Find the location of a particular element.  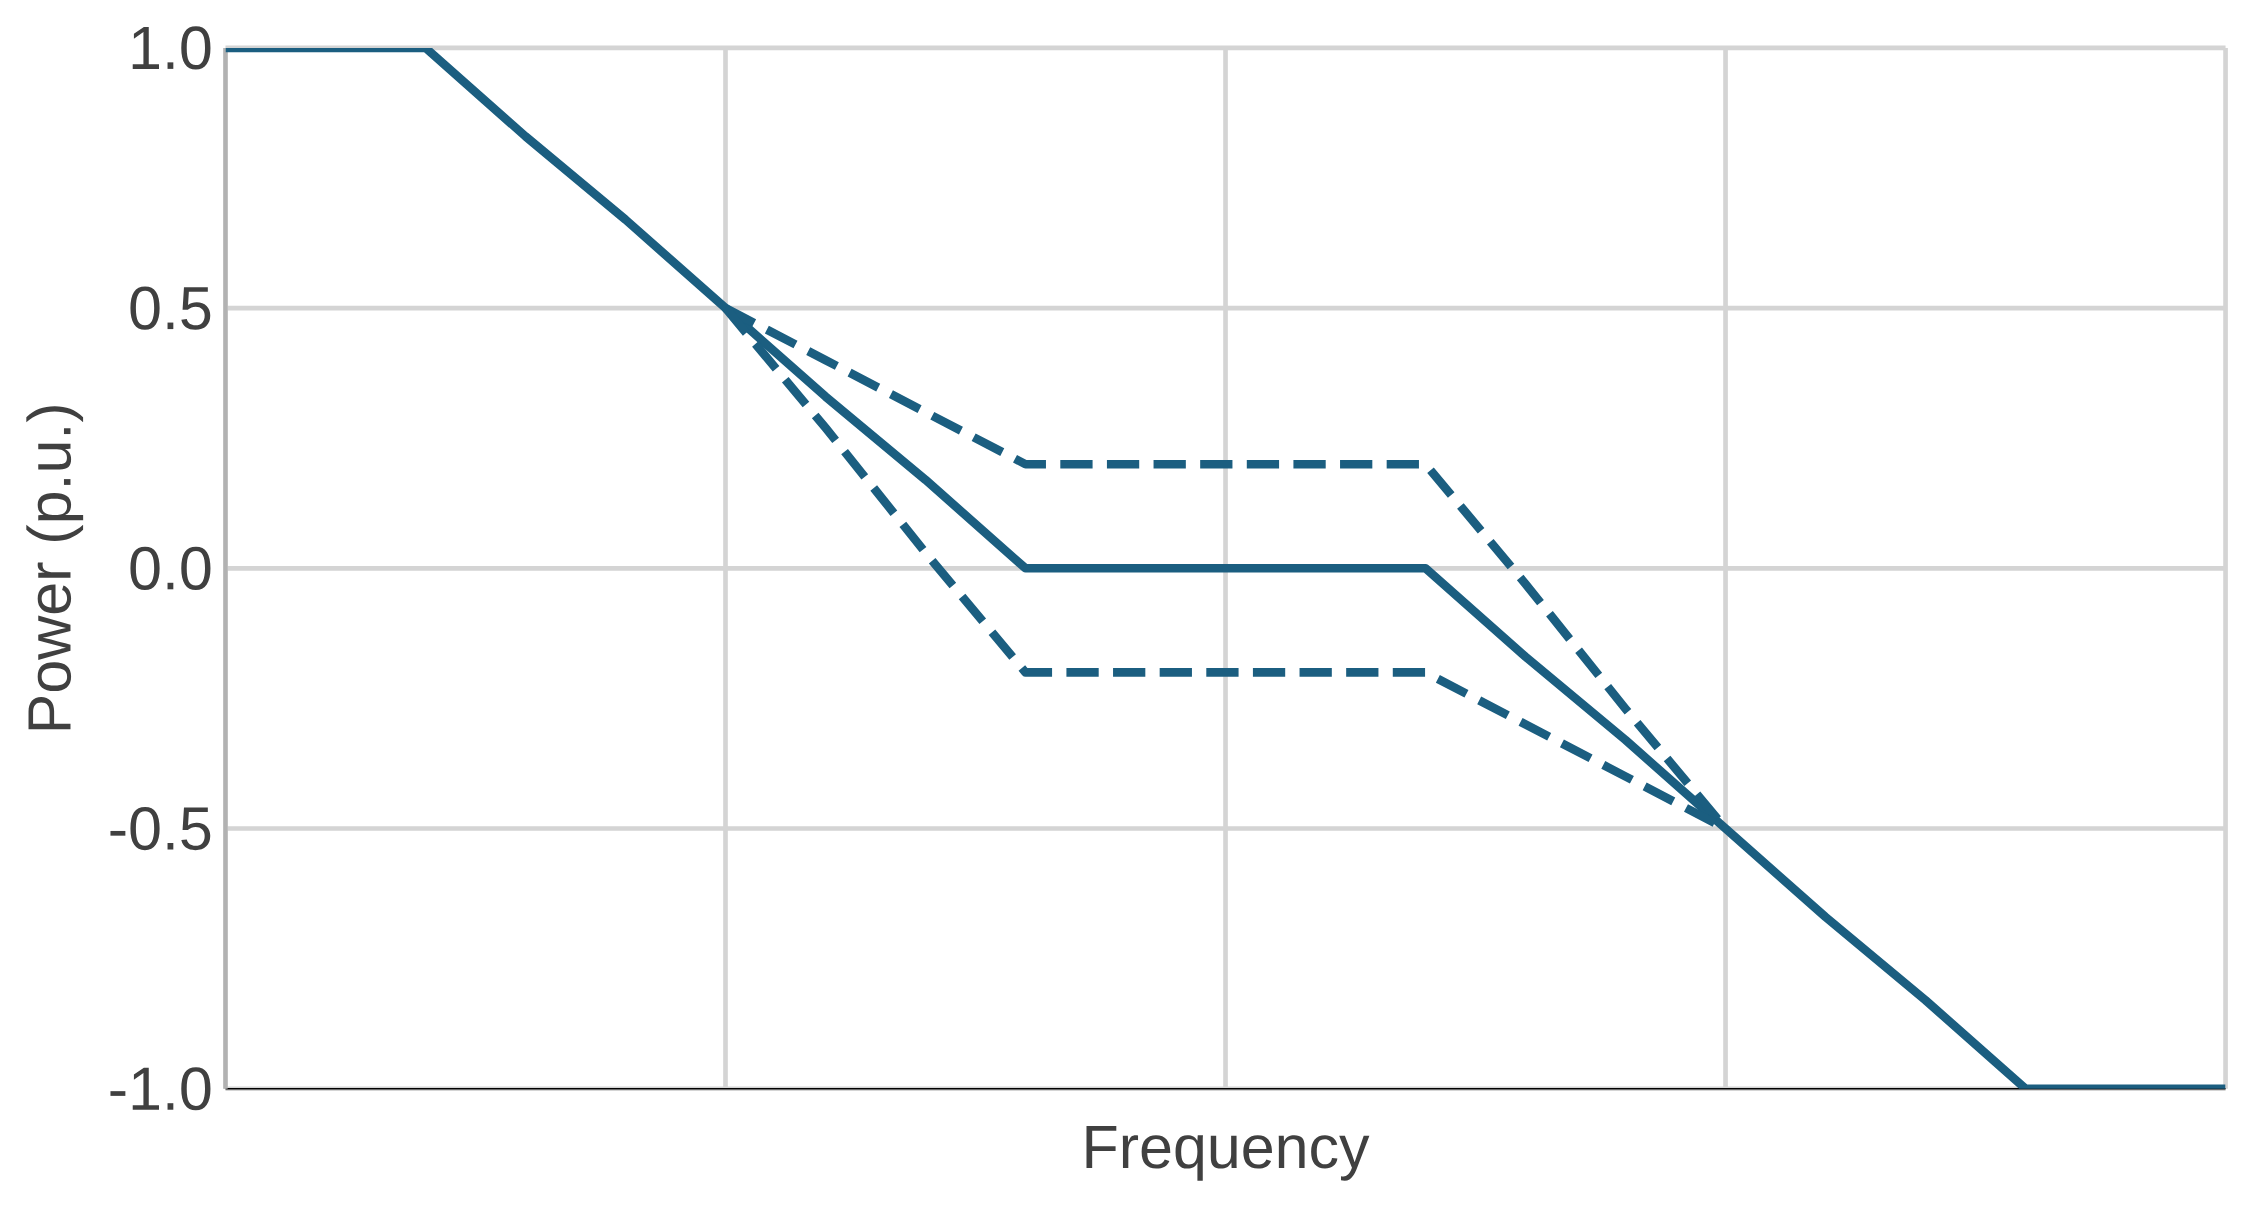

x-axis-title: Frequency is located at coordinates (1228, 1153).